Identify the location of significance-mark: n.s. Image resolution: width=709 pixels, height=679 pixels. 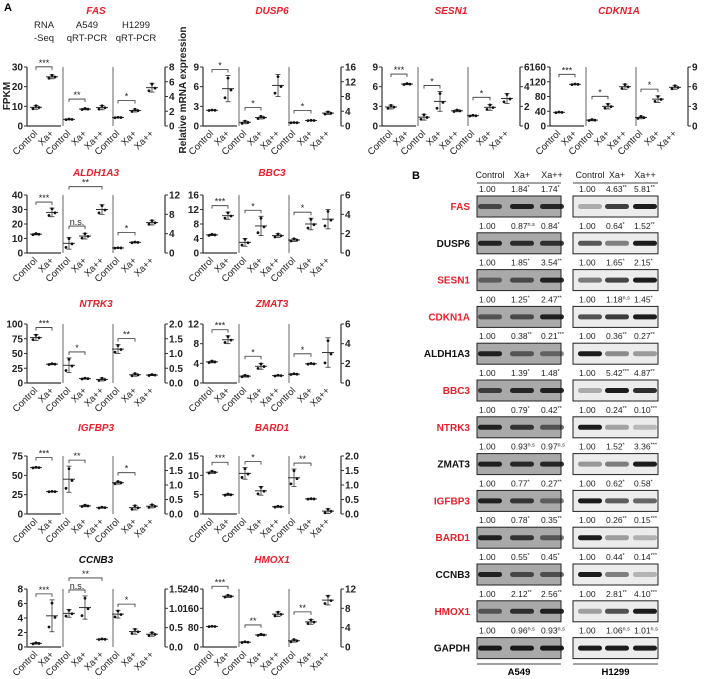
(655, 630).